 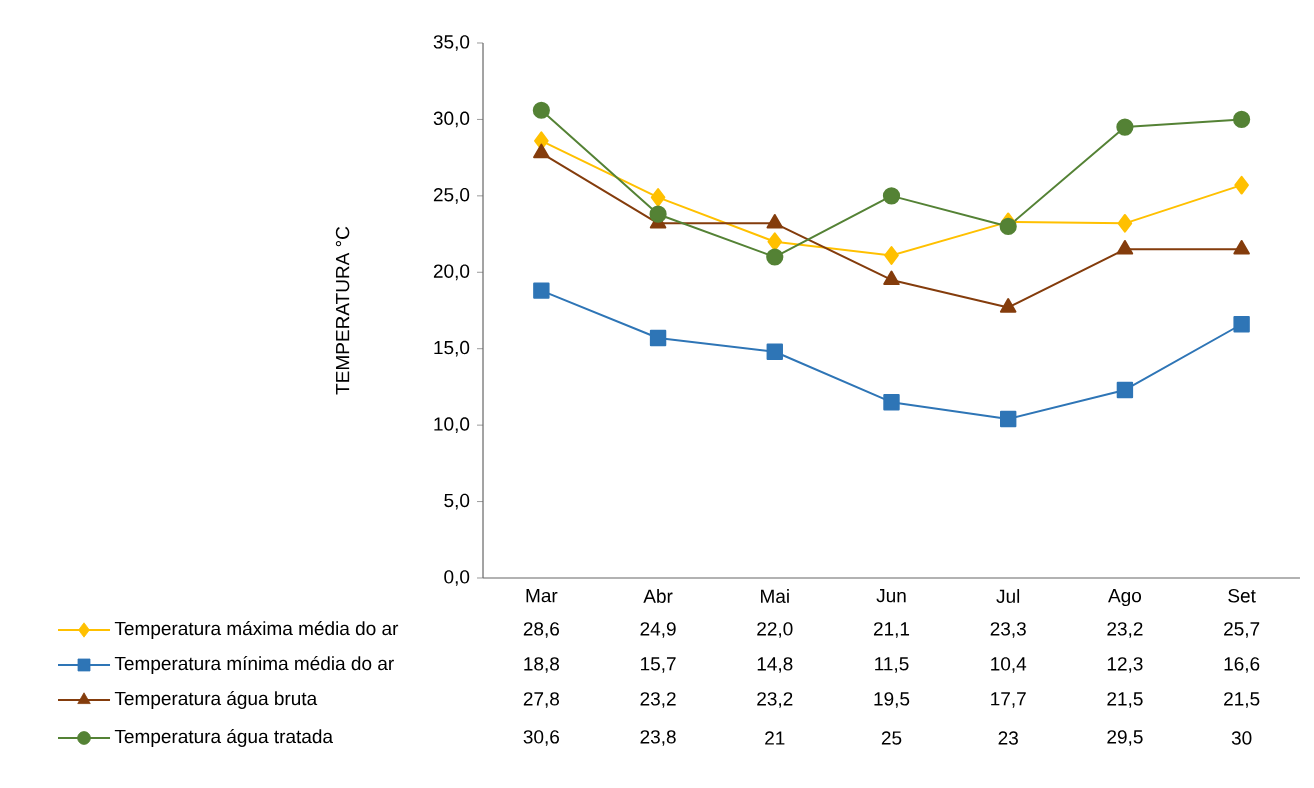 What do you see at coordinates (891, 630) in the screenshot?
I see `data-label: 21,1` at bounding box center [891, 630].